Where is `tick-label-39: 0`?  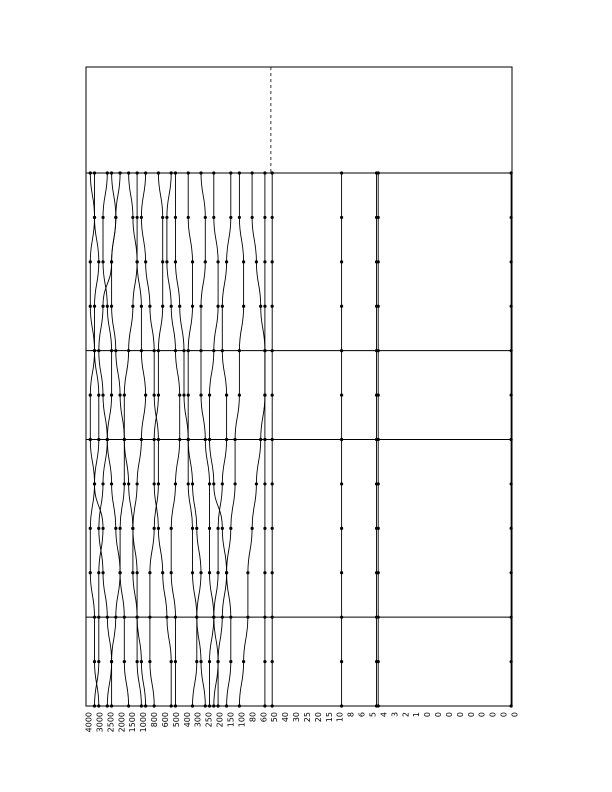
tick-label-39: 0 is located at coordinates (515, 714).